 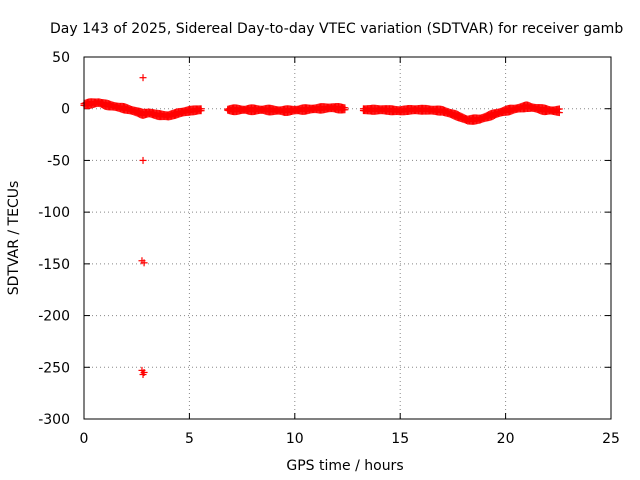 What do you see at coordinates (54, 317) in the screenshot?
I see `y-tick-label: -200` at bounding box center [54, 317].